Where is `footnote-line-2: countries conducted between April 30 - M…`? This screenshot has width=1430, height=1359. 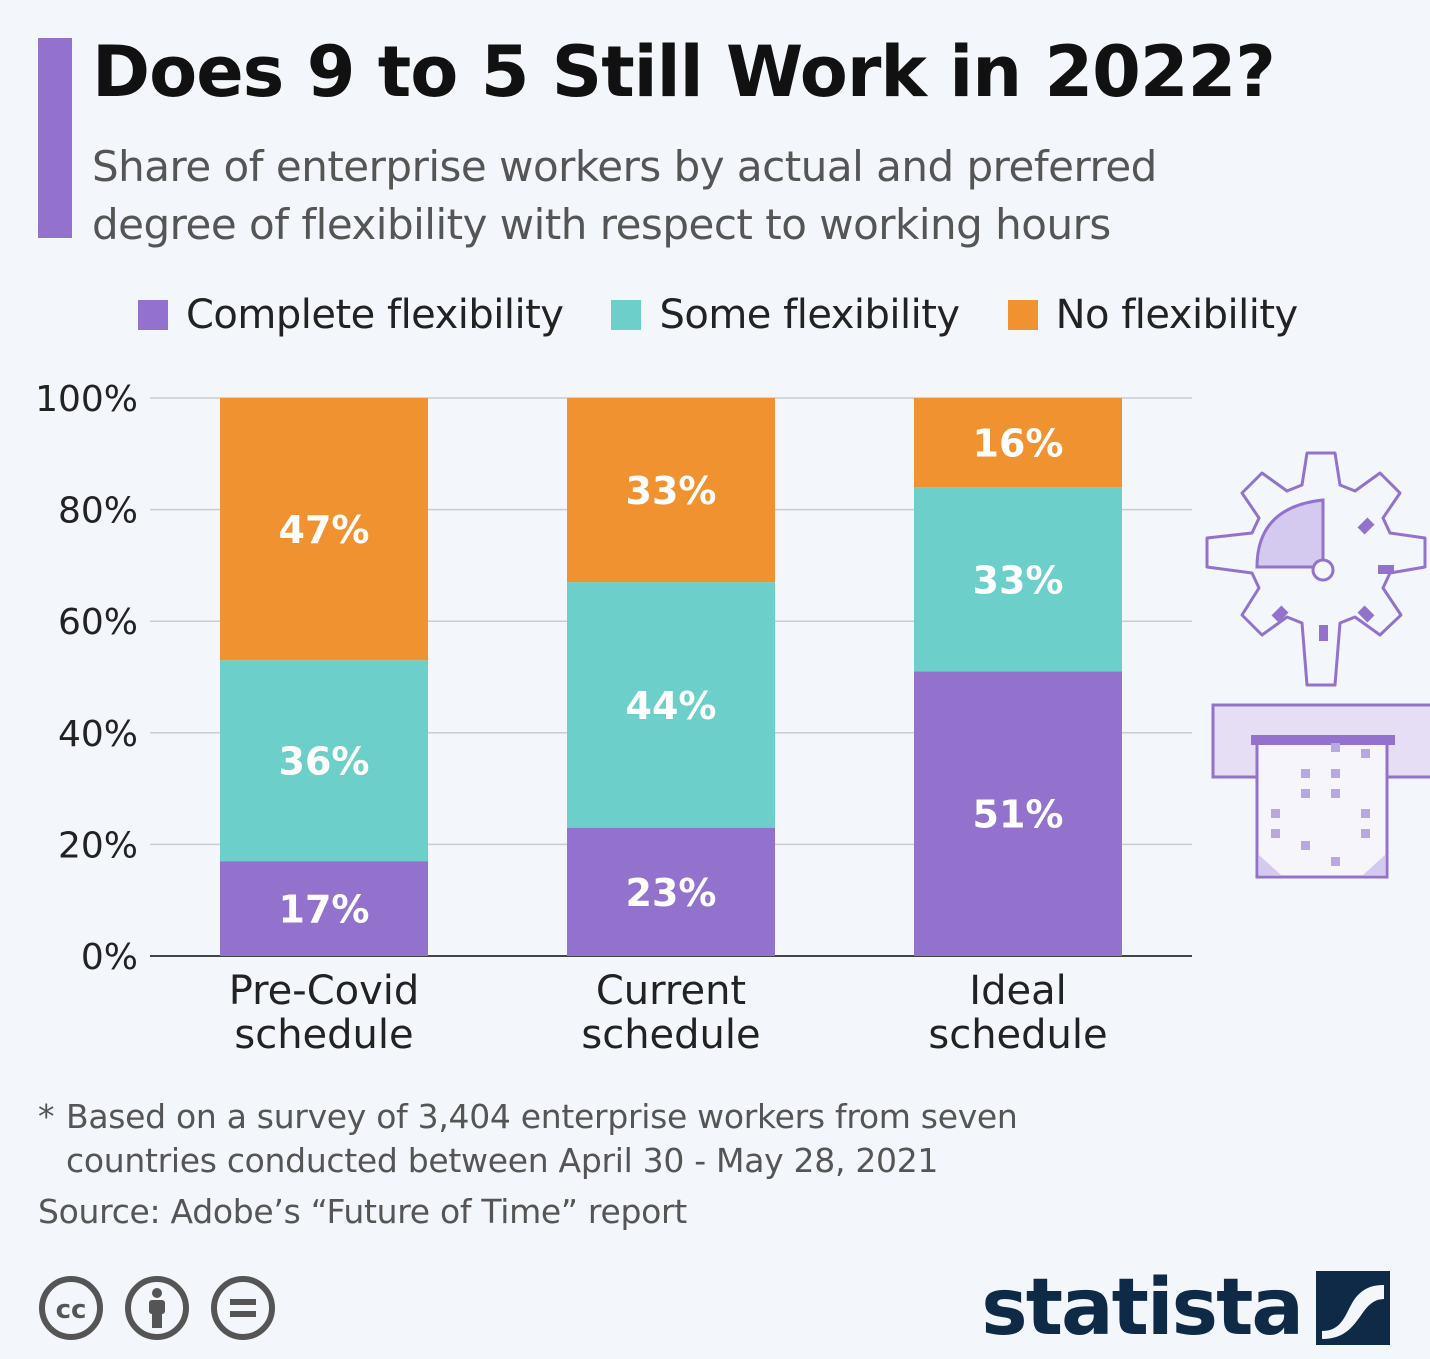 footnote-line-2: countries conducted between April 30 - M… is located at coordinates (502, 1160).